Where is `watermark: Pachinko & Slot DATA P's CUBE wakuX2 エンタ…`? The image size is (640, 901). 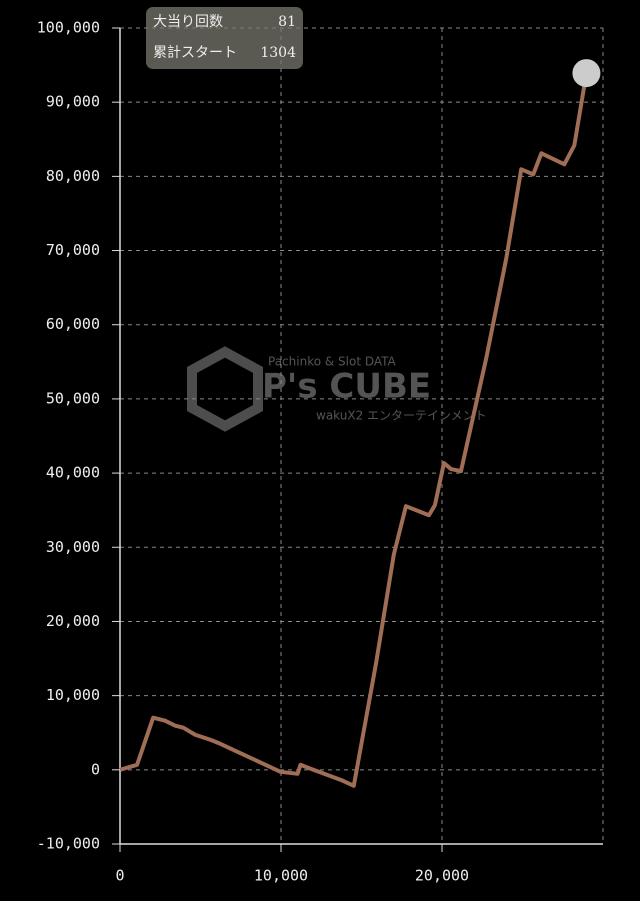 watermark: Pachinko & Slot DATA P's CUBE wakuX2 エンタ… is located at coordinates (337, 389).